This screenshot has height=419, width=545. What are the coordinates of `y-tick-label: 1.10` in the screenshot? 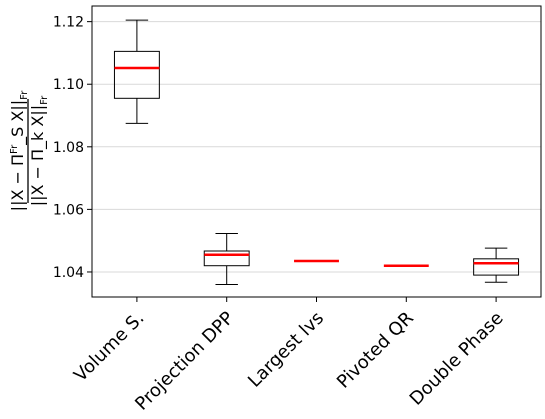 It's located at (68, 85).